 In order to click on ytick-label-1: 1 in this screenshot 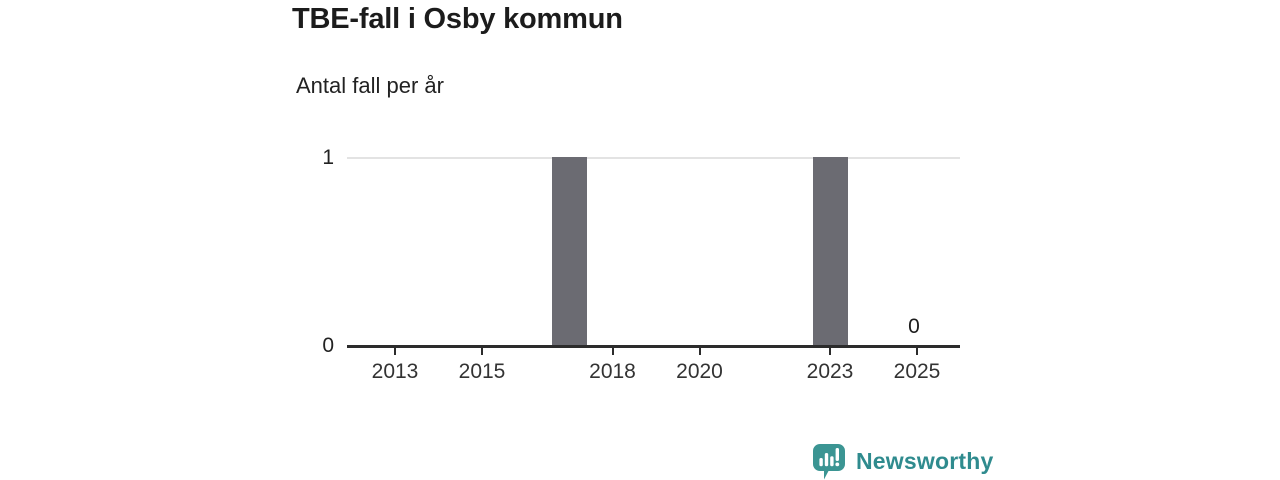, I will do `click(328, 157)`.